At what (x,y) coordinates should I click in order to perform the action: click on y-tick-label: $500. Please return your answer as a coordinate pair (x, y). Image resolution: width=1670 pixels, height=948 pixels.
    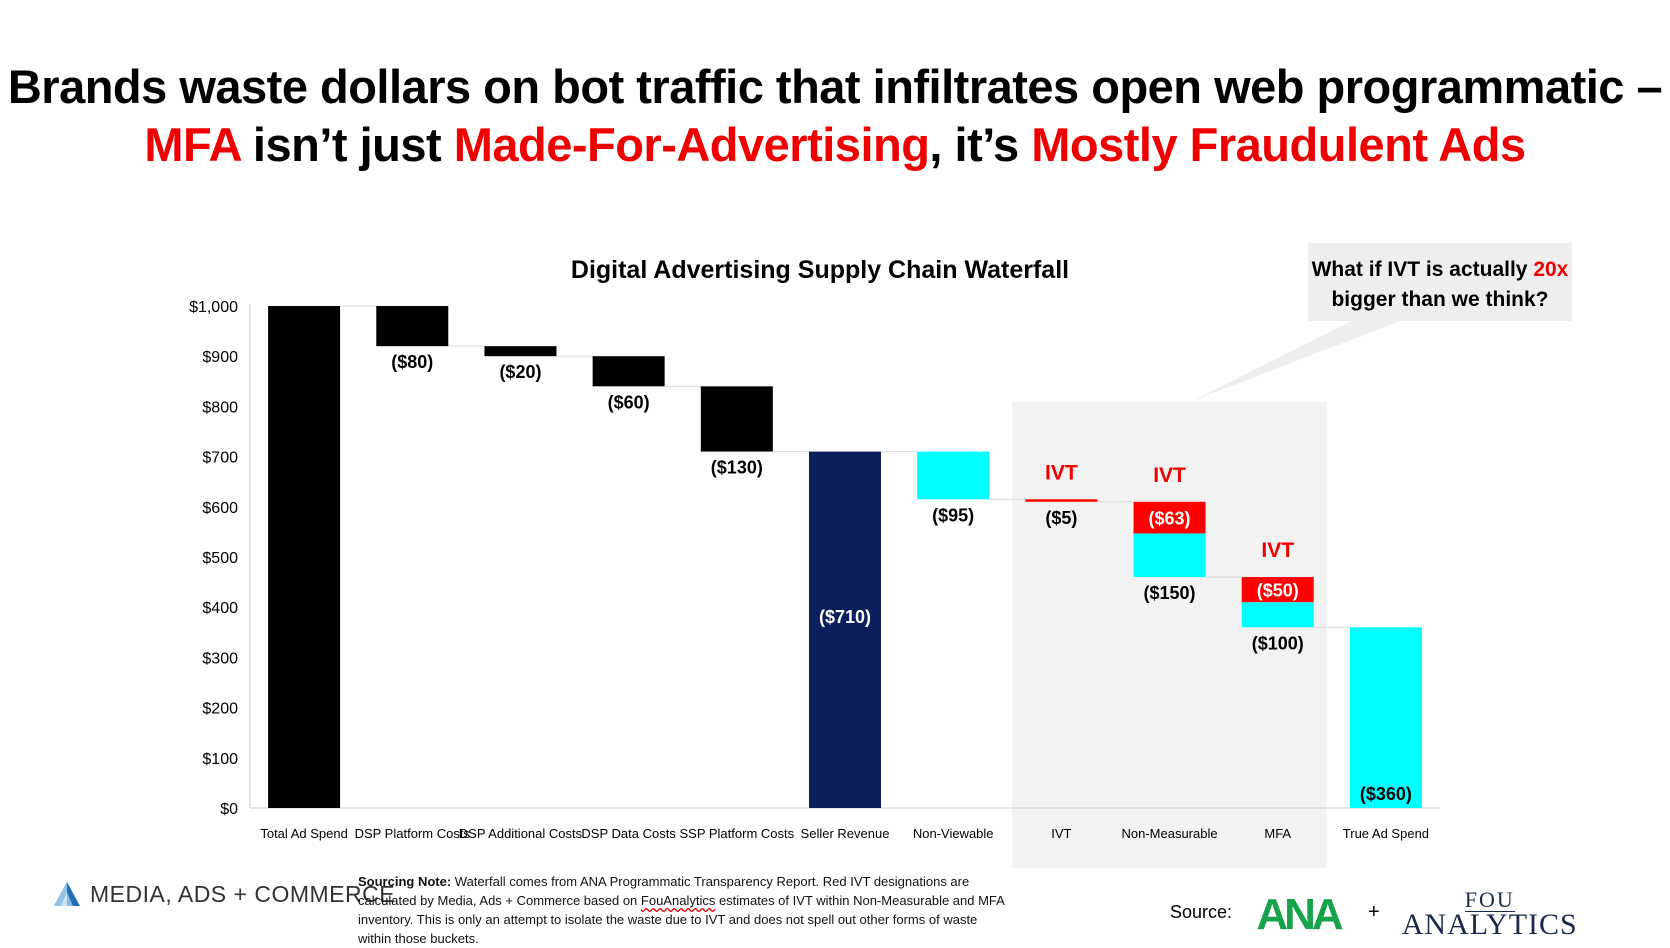
    Looking at the image, I should click on (220, 558).